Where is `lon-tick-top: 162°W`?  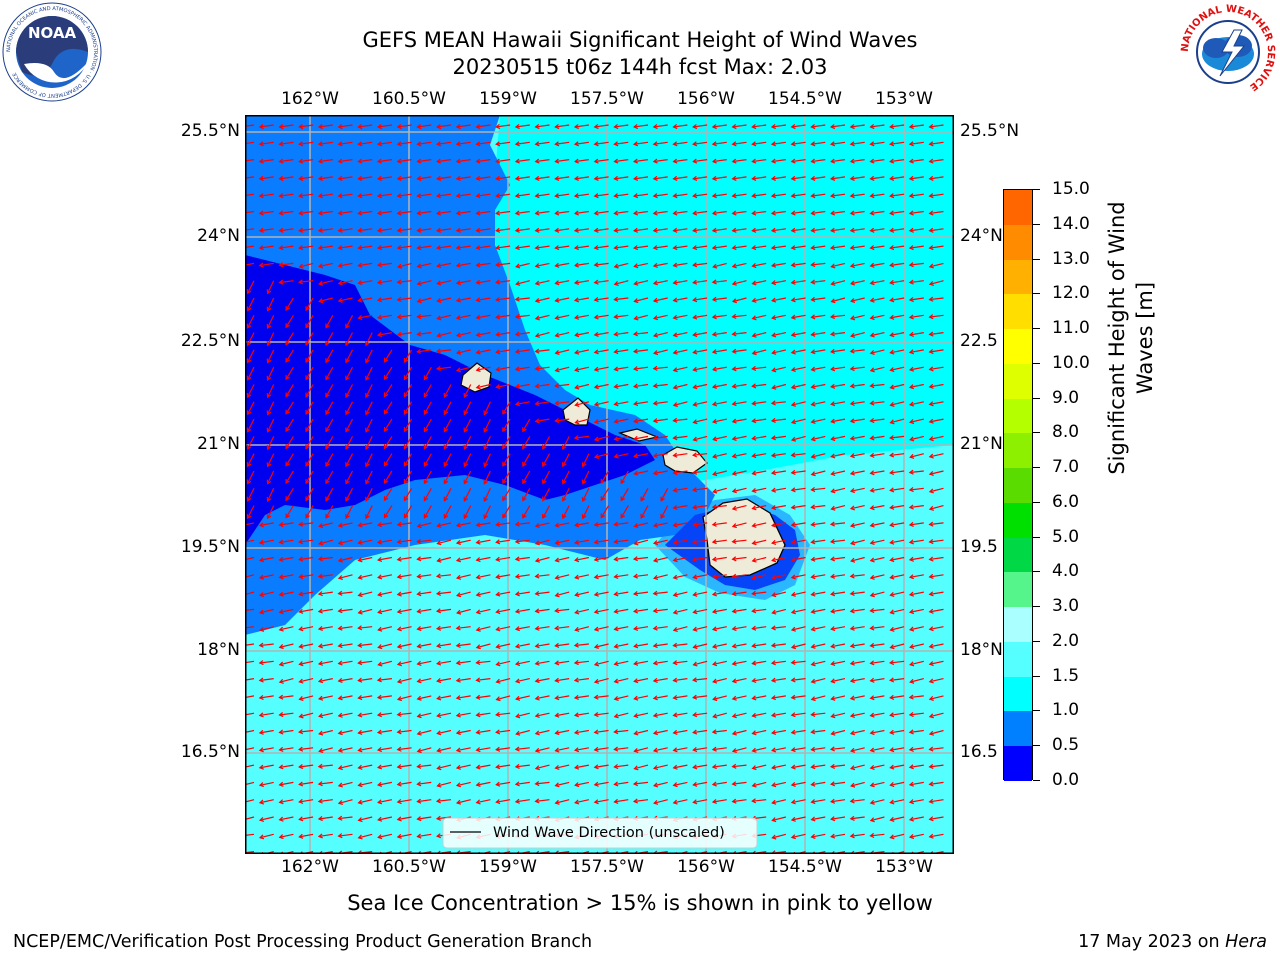 lon-tick-top: 162°W is located at coordinates (310, 99).